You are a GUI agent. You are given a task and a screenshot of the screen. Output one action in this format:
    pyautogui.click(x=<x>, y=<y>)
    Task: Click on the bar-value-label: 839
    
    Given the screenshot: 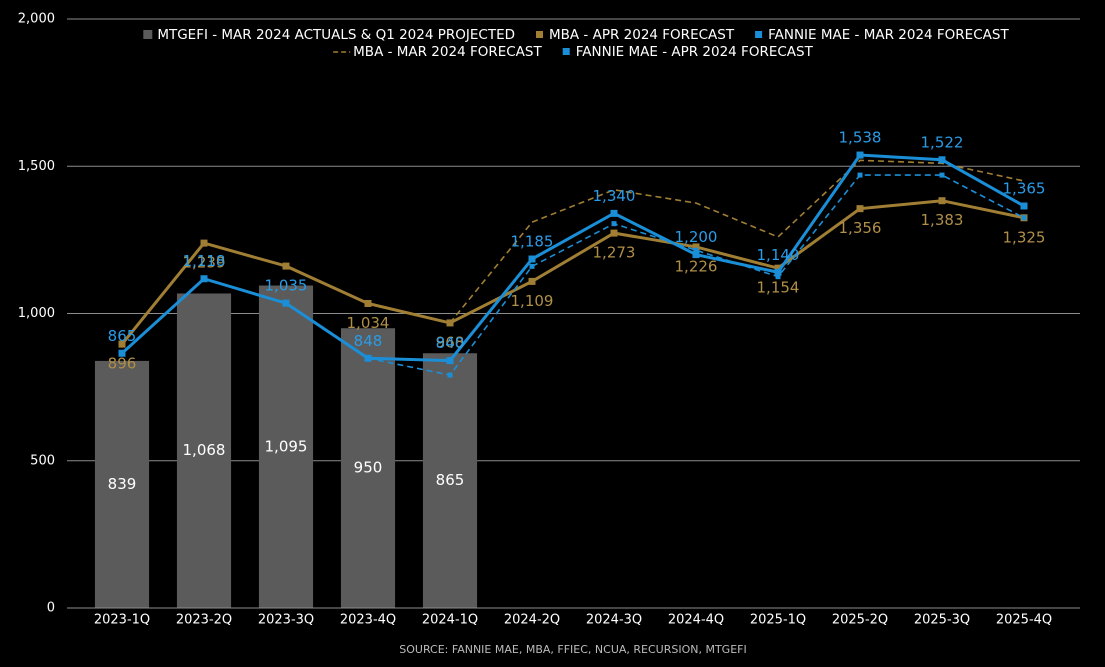 What is the action you would take?
    pyautogui.click(x=122, y=484)
    